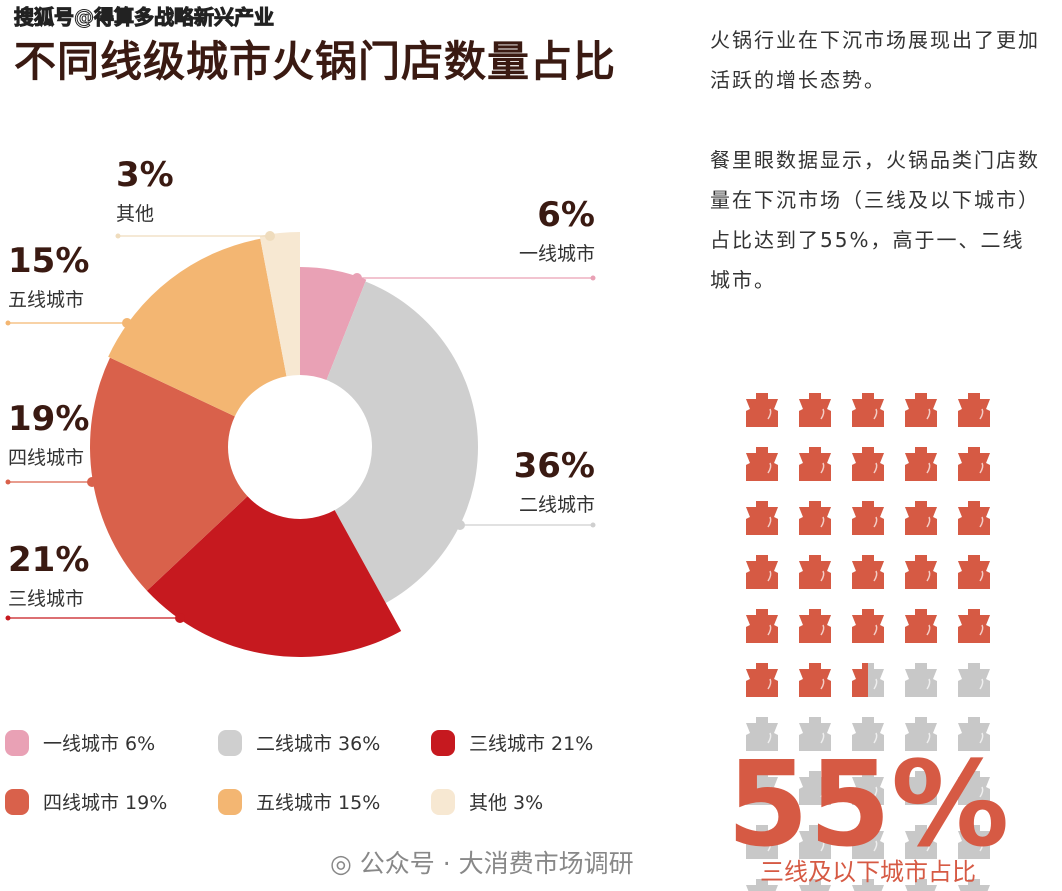 The width and height of the screenshot is (1062, 891). Describe the element at coordinates (144, 17) in the screenshot. I see `watermark-top: 搜狐号@得算多战略新兴产业` at that location.